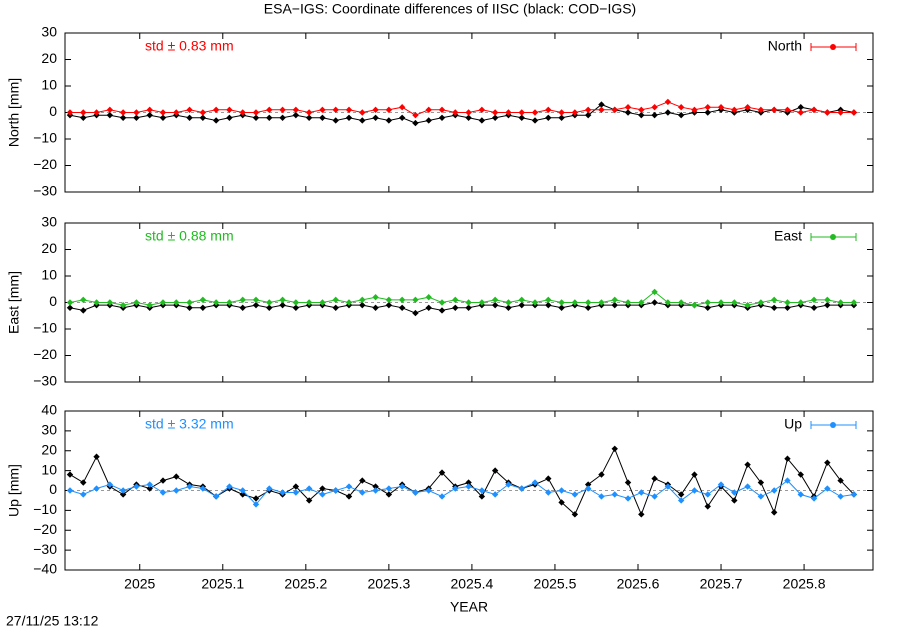 Image resolution: width=900 pixels, height=630 pixels. Describe the element at coordinates (461, 113) in the screenshot. I see `series-line` at that location.